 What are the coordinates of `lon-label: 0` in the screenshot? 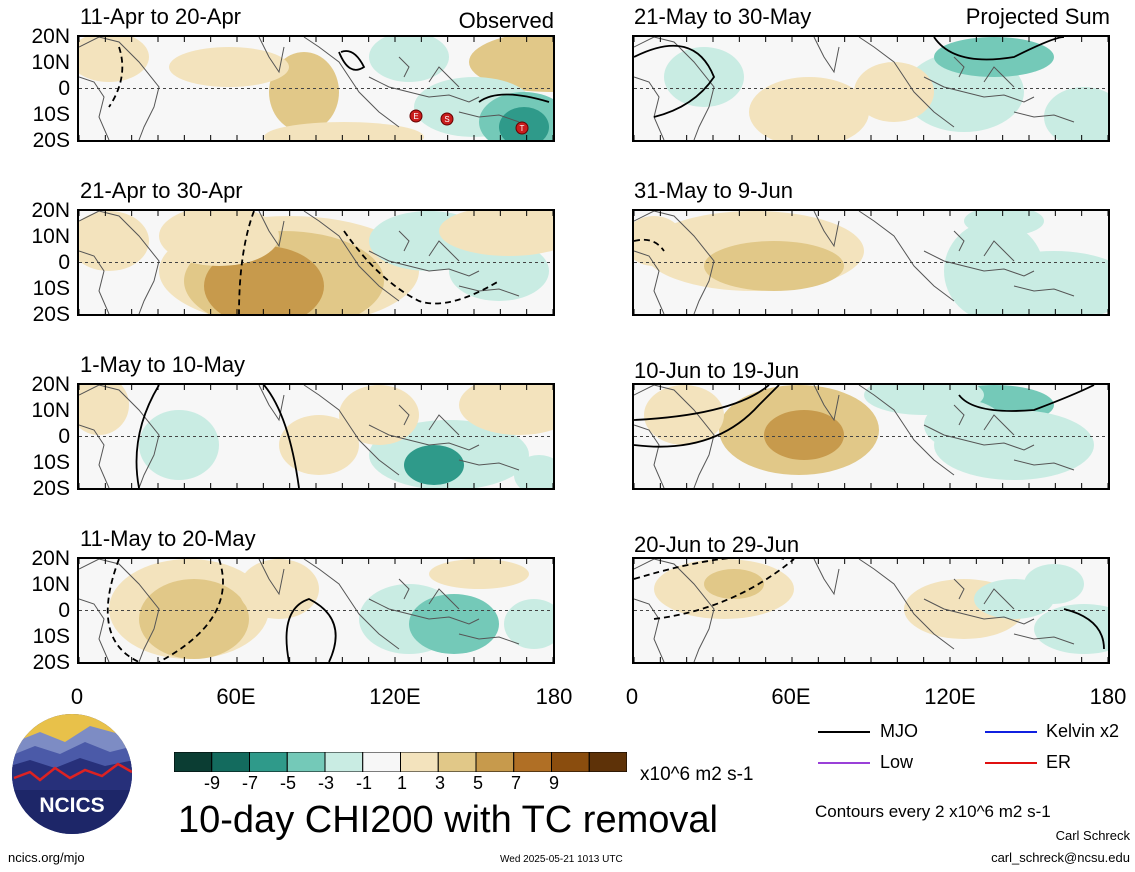 It's located at (632, 696).